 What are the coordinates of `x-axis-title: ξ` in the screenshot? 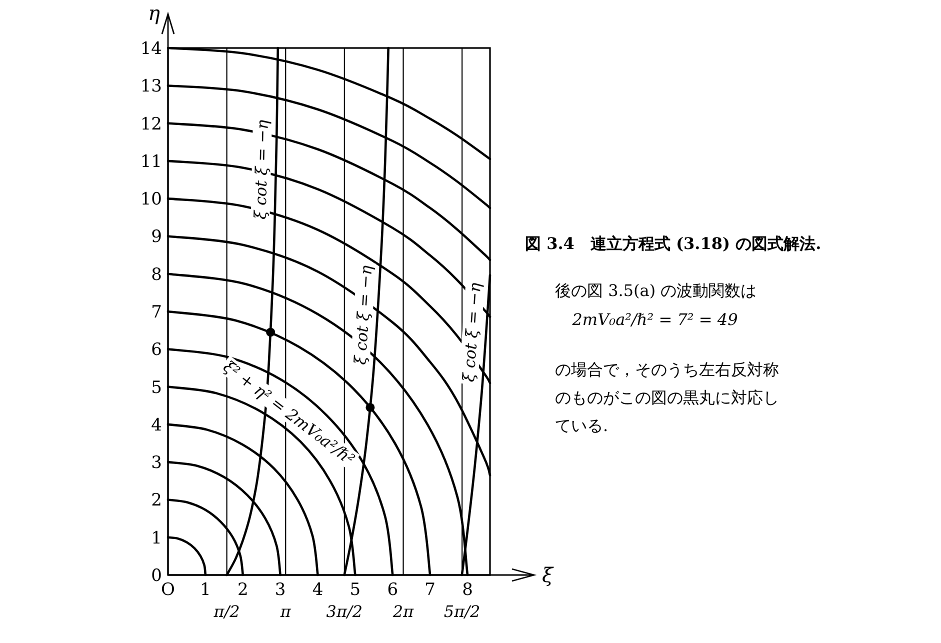 It's located at (548, 575).